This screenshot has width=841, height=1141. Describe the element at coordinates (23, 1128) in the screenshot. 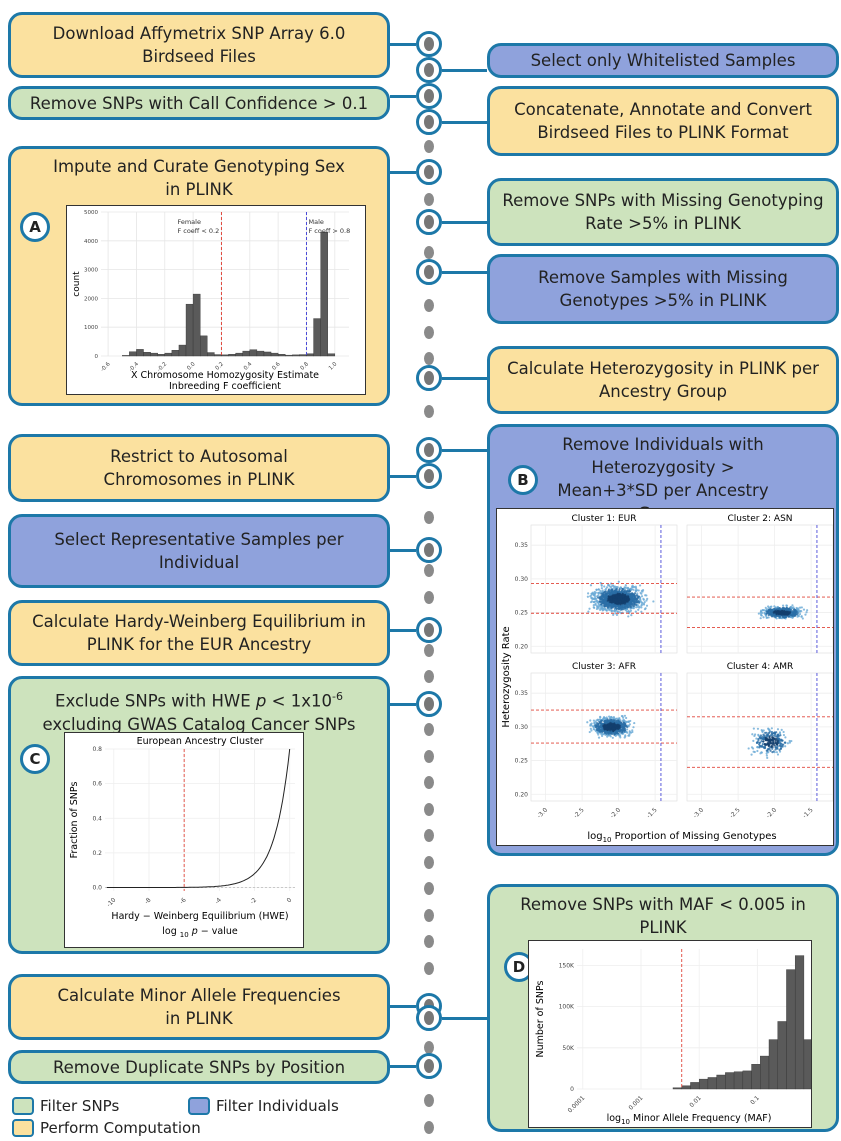

I see `legend-swatch-computation` at that location.